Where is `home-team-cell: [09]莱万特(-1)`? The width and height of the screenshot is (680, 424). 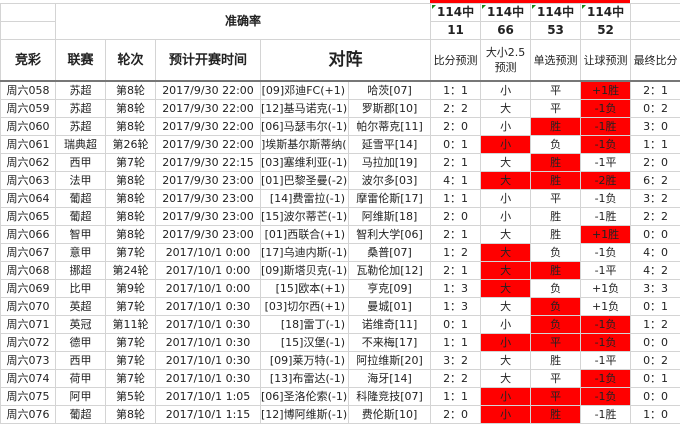
home-team-cell: [09]莱万特(-1) is located at coordinates (305, 361).